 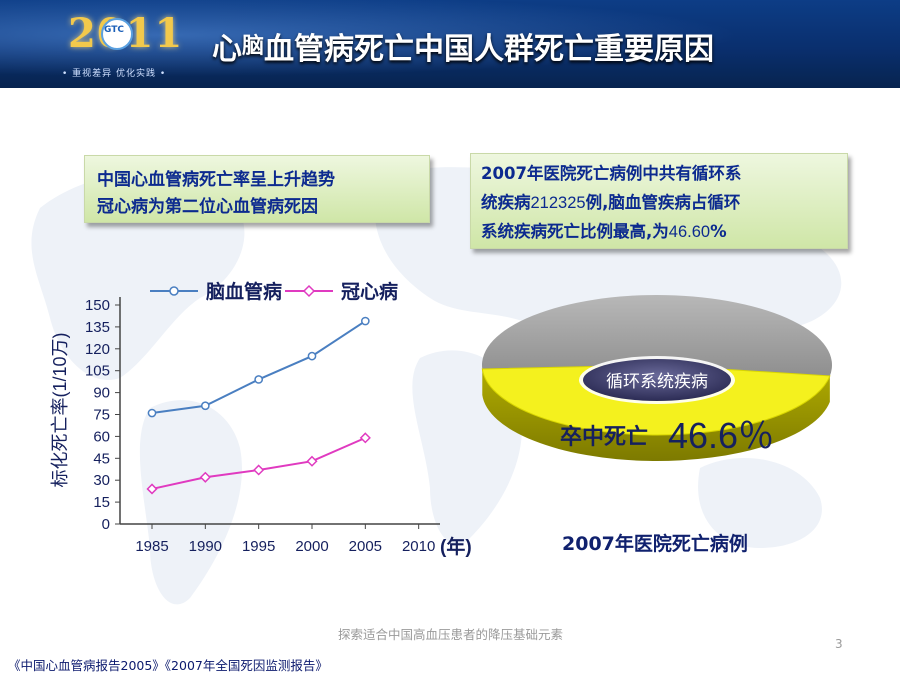 I want to click on title-part-1: 心, so click(x=227, y=49).